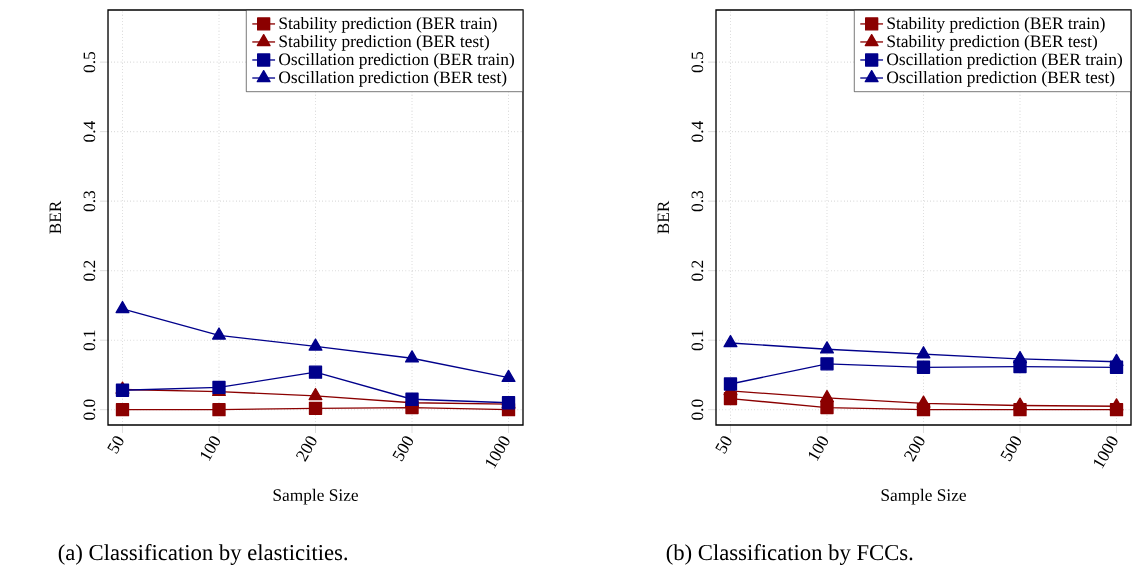 The width and height of the screenshot is (1136, 577). I want to click on text: (a) Classification by elasticities., so click(203, 554).